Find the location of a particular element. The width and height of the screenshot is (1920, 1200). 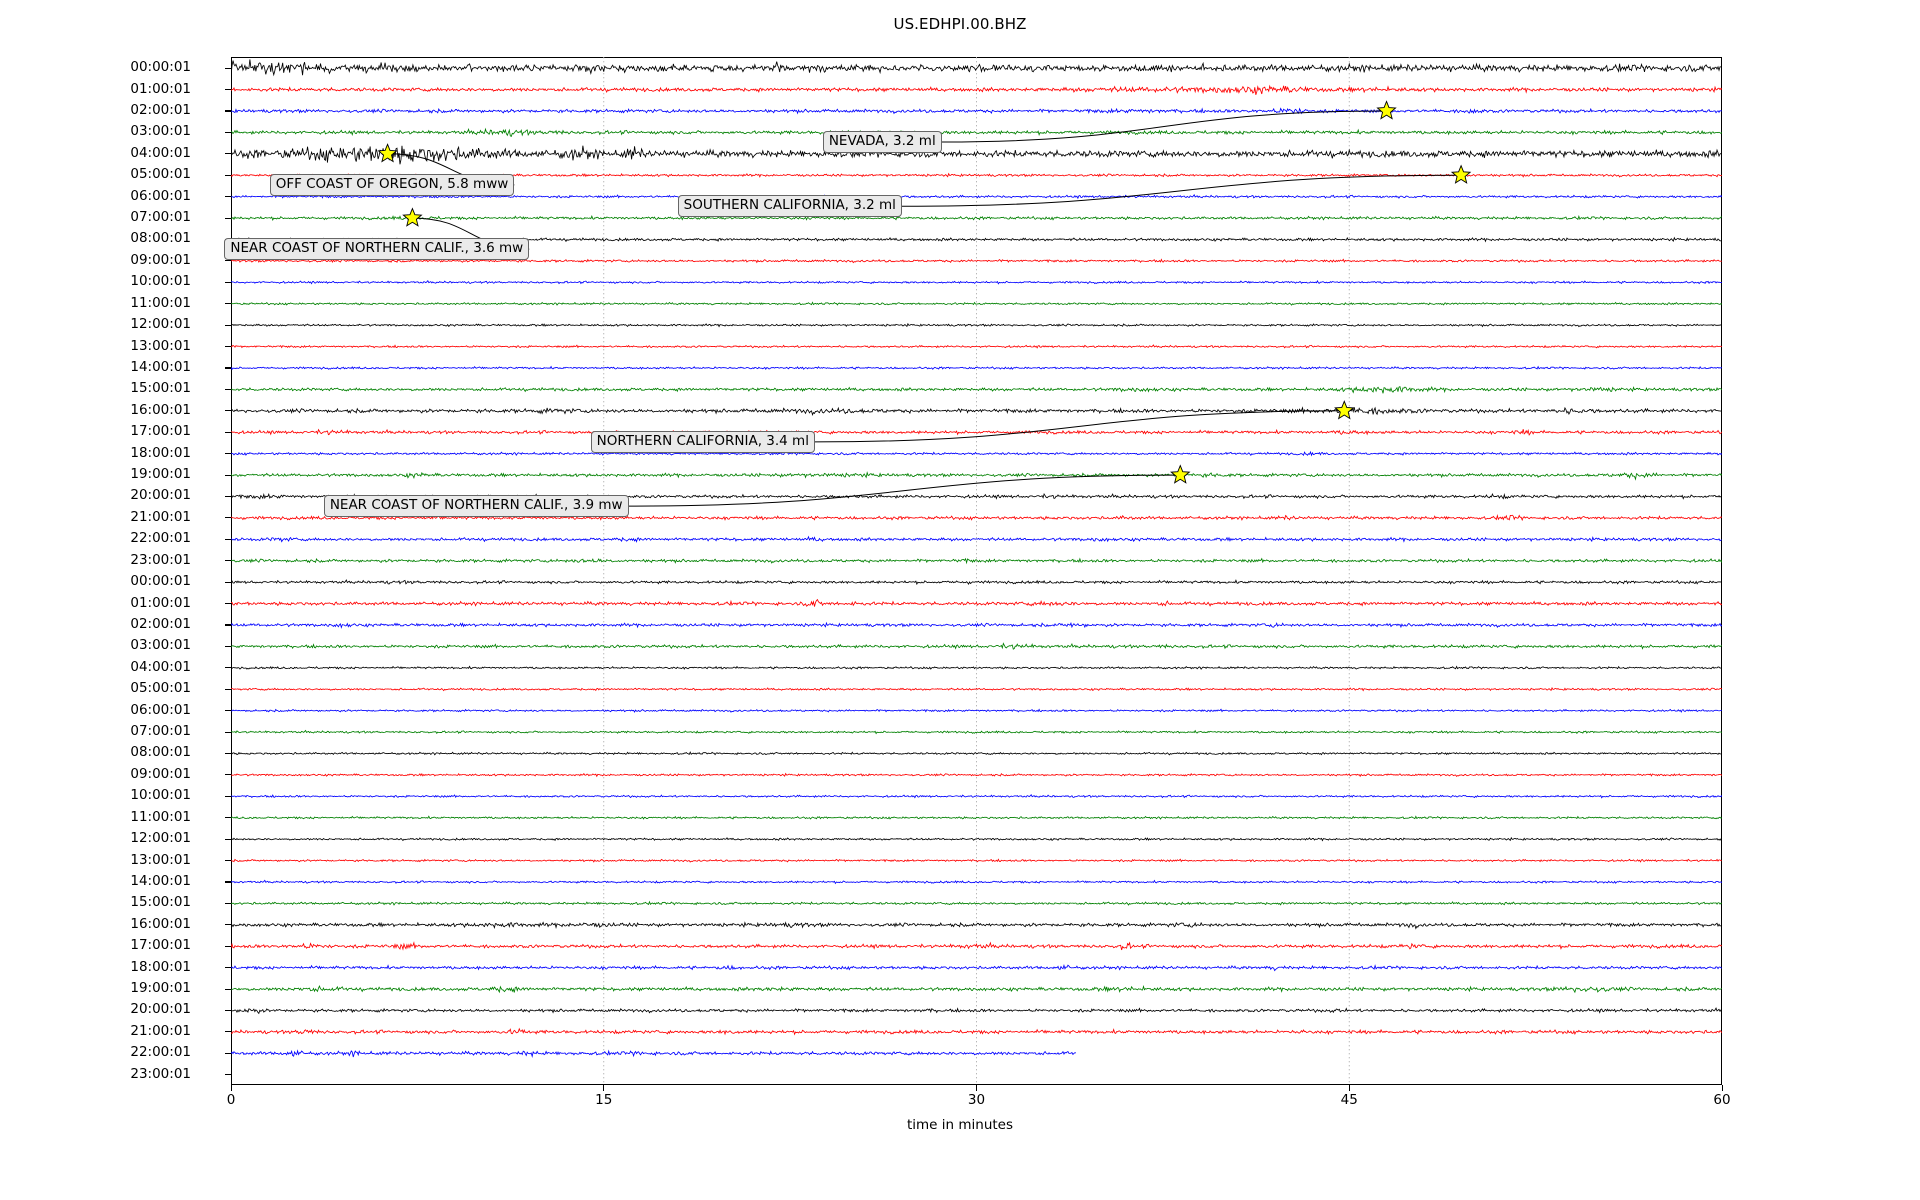

y-axis-tick-label: 05:00:01 is located at coordinates (160, 688).